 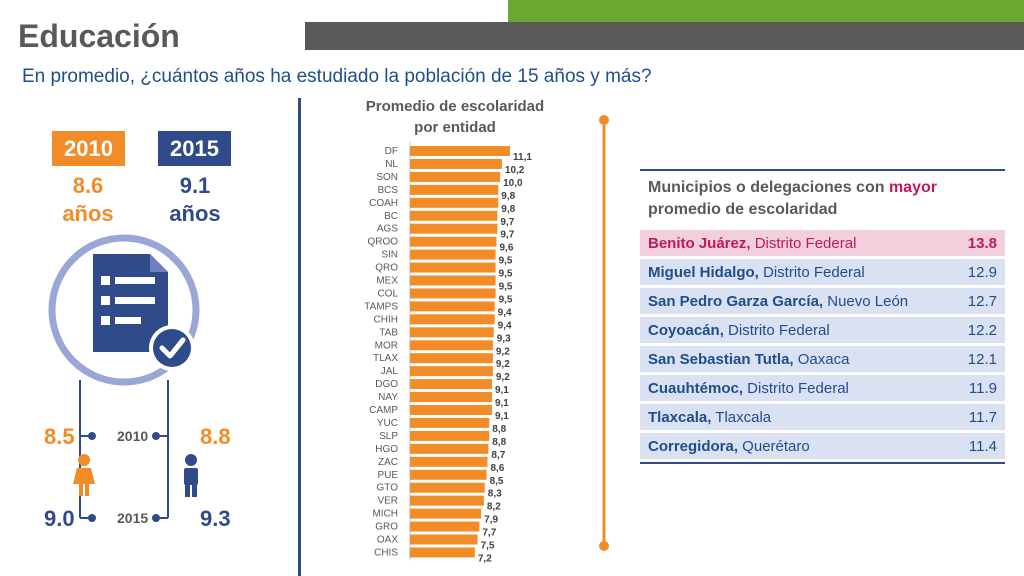 I want to click on municipality-name: San Pedro Garza García, Nuevo León, so click(x=778, y=301).